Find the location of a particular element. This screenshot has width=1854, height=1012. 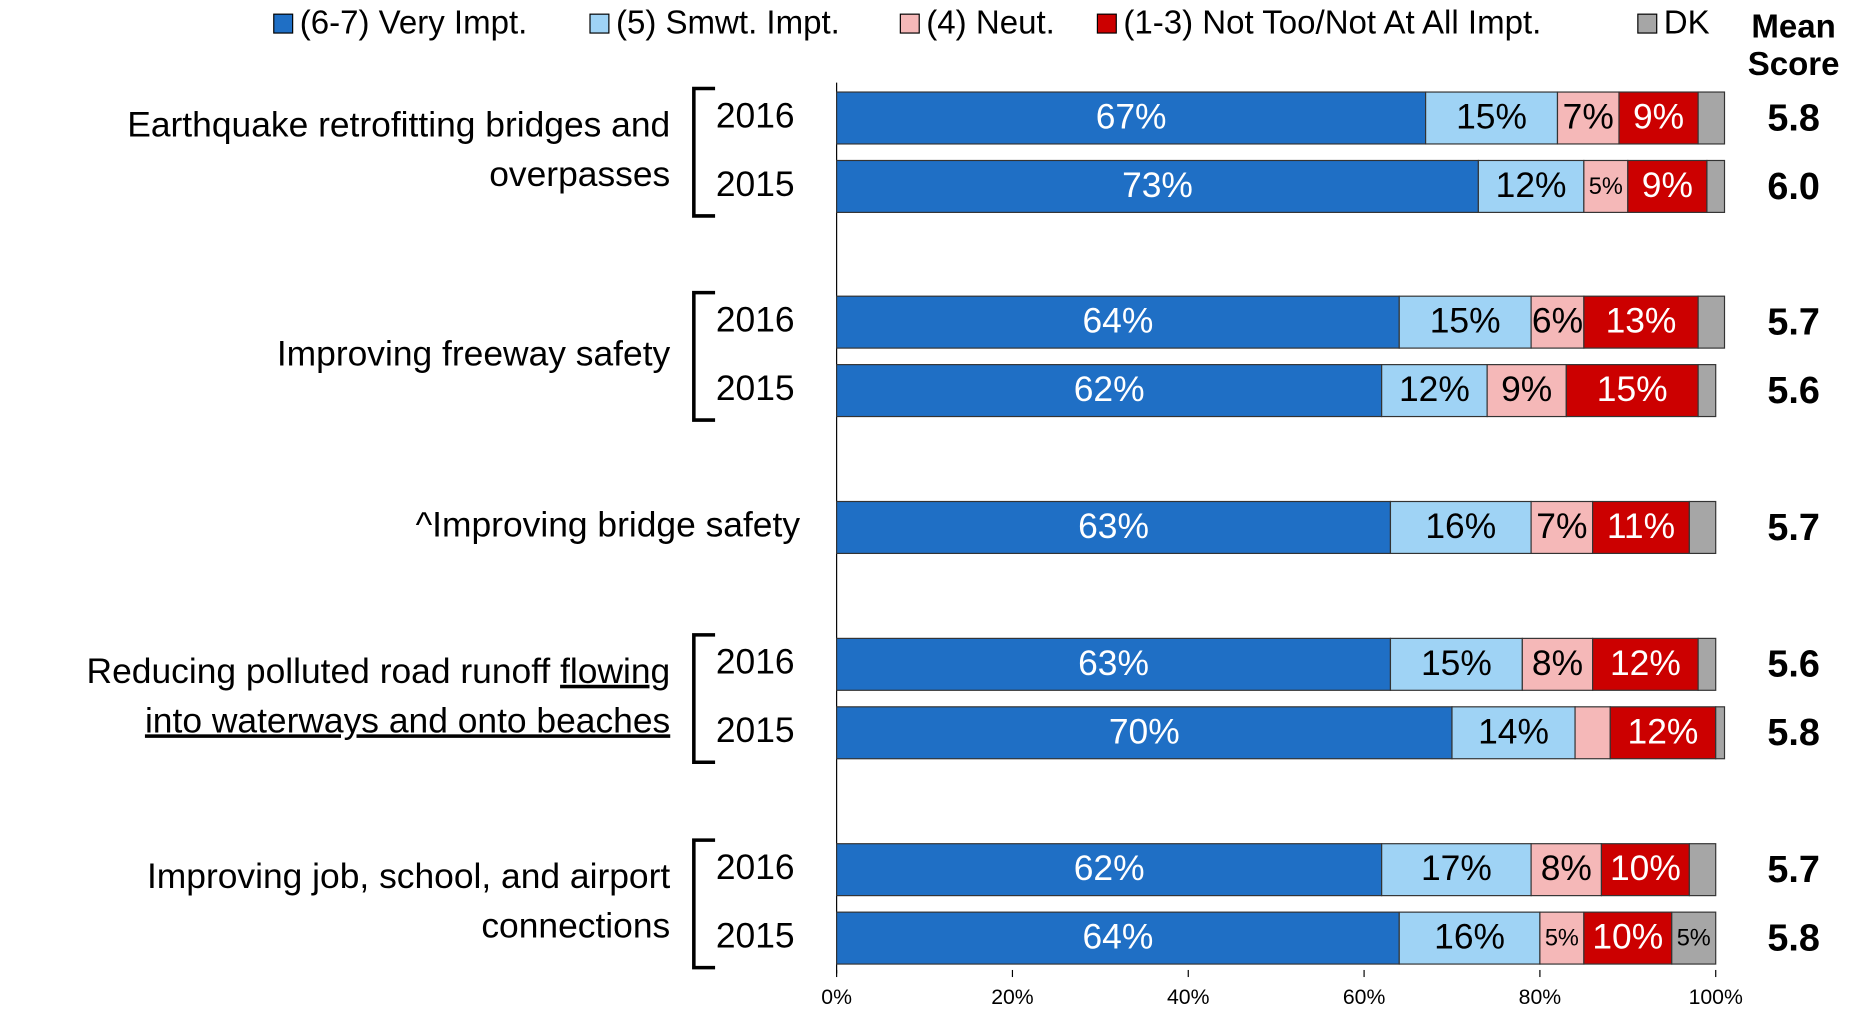

bar-label: 62% is located at coordinates (1109, 389).